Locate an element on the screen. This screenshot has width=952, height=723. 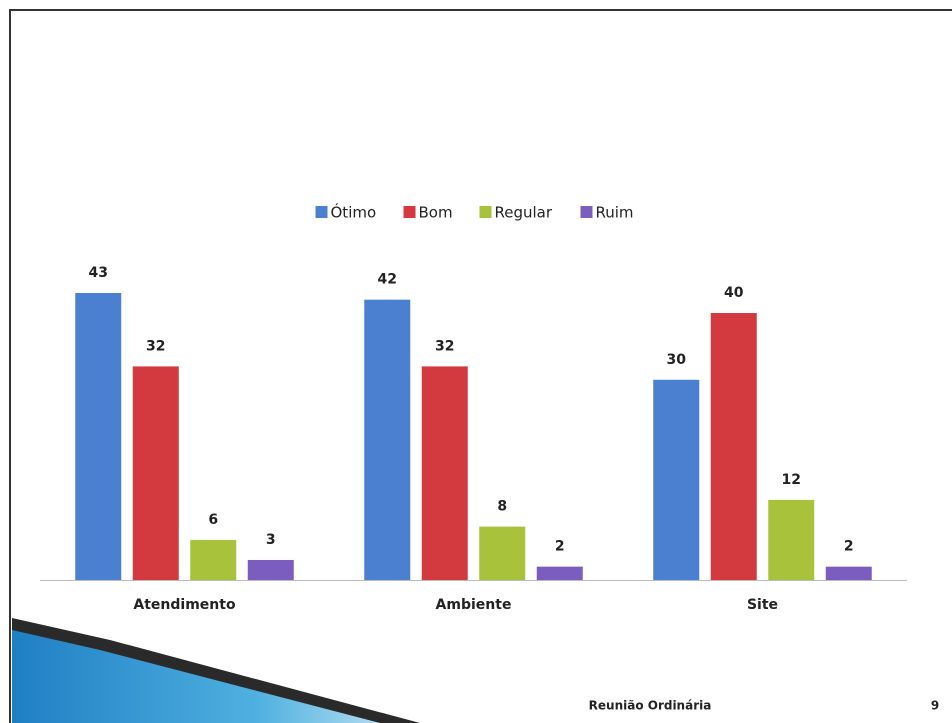
value-label: 40 is located at coordinates (734, 293).